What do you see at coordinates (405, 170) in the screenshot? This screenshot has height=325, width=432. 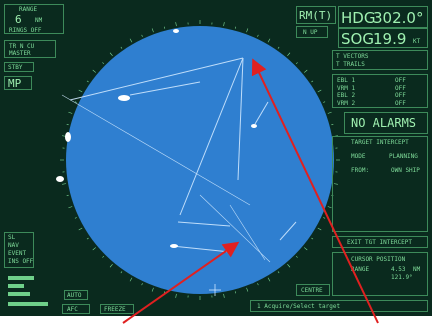 I see `own-ship-label: OWN SHIP` at bounding box center [405, 170].